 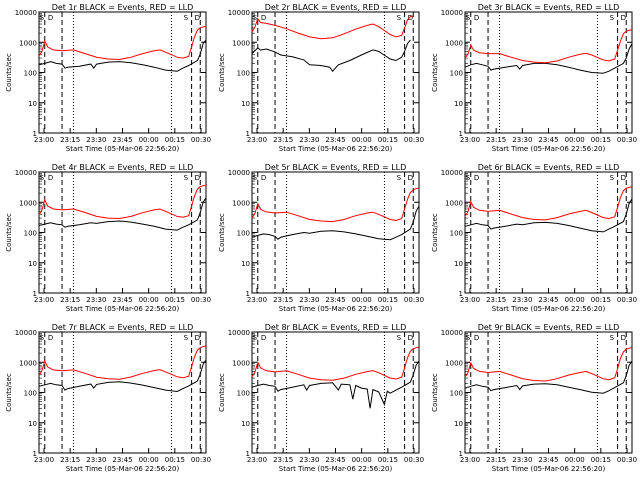 What do you see at coordinates (123, 327) in the screenshot?
I see `panel-title: Det 7r BLACK = Events, RED = LLD` at bounding box center [123, 327].